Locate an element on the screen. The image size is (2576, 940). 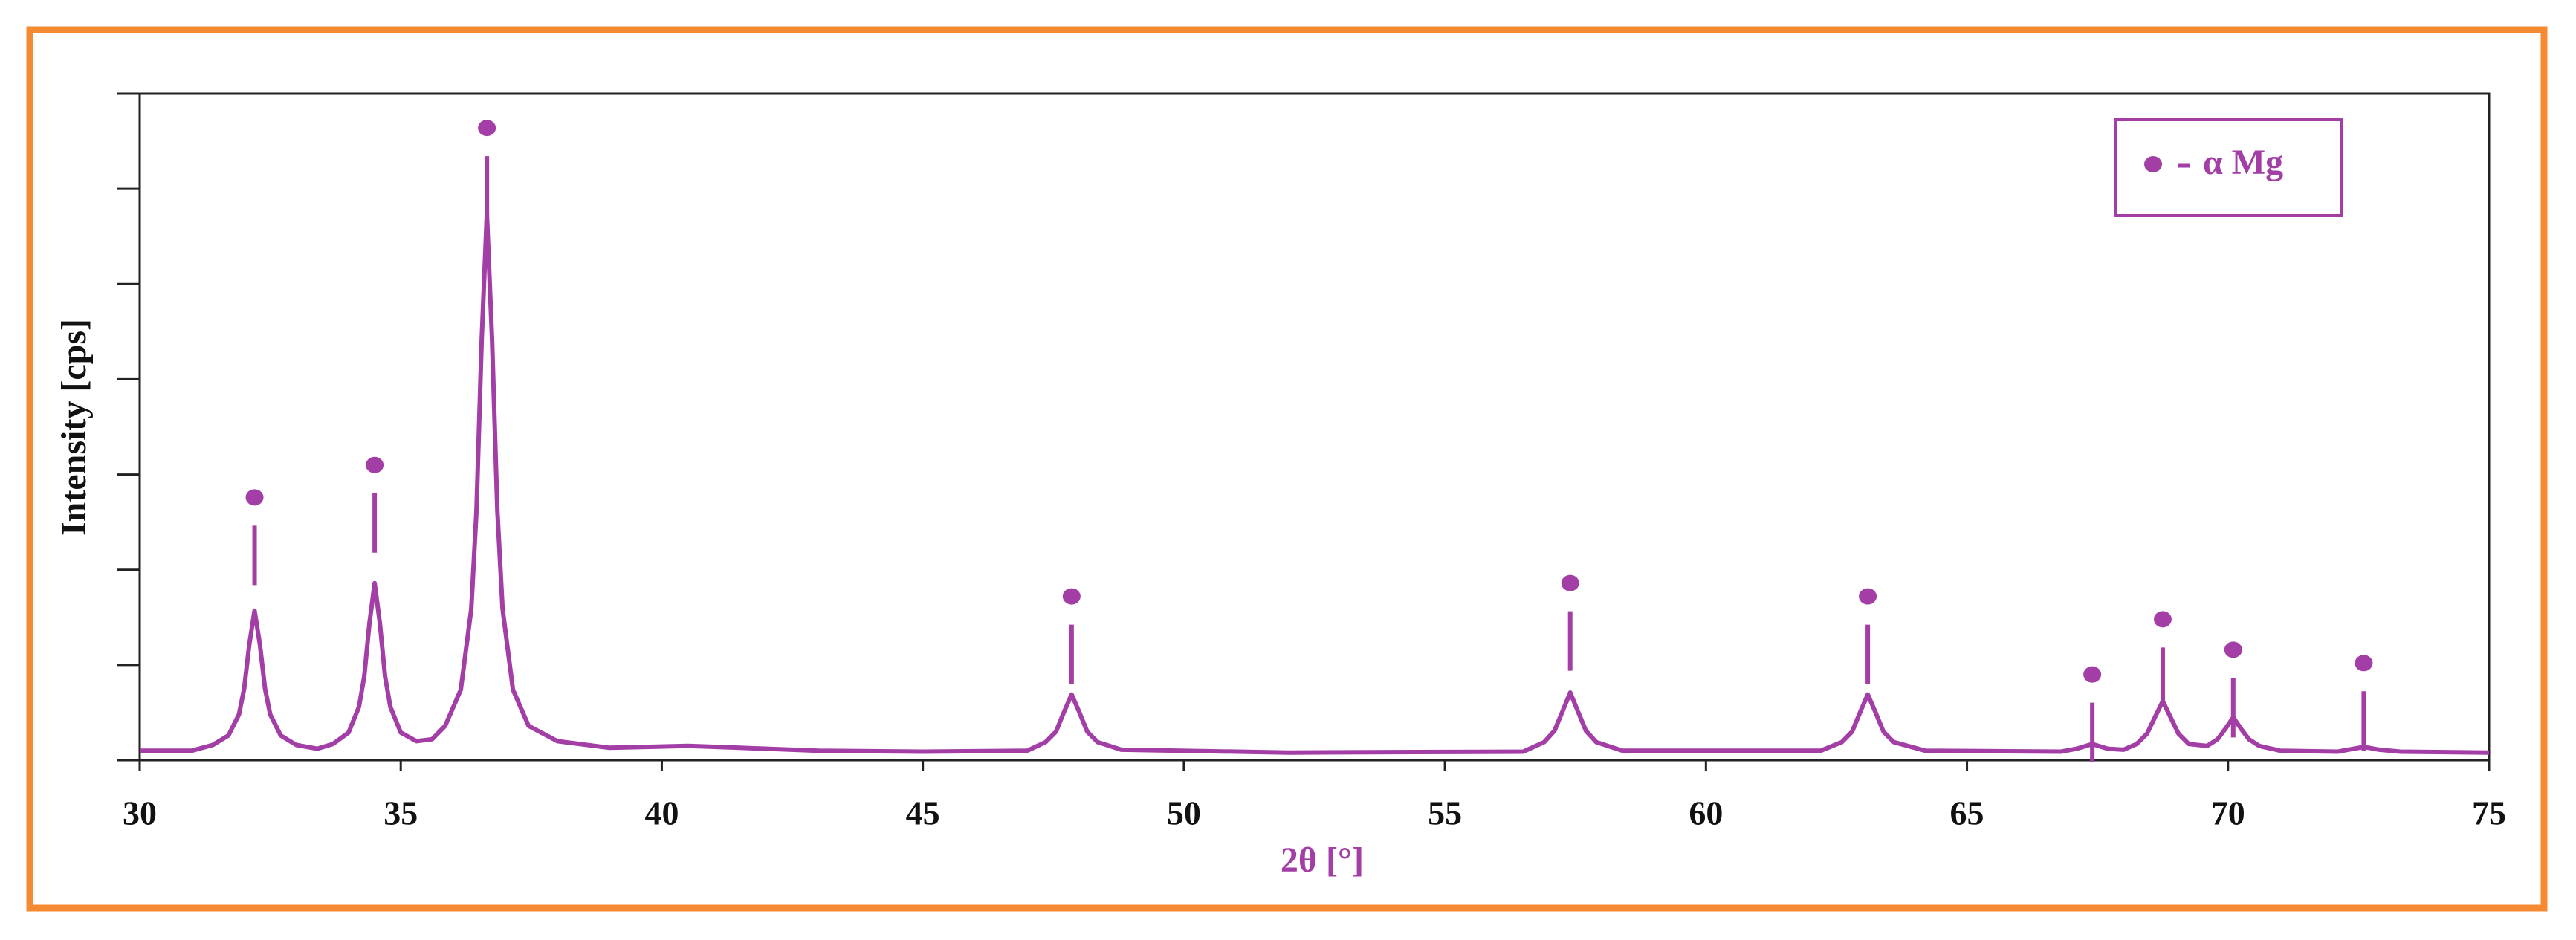
y-axis-label: Intensity [cps] is located at coordinates (74, 427).